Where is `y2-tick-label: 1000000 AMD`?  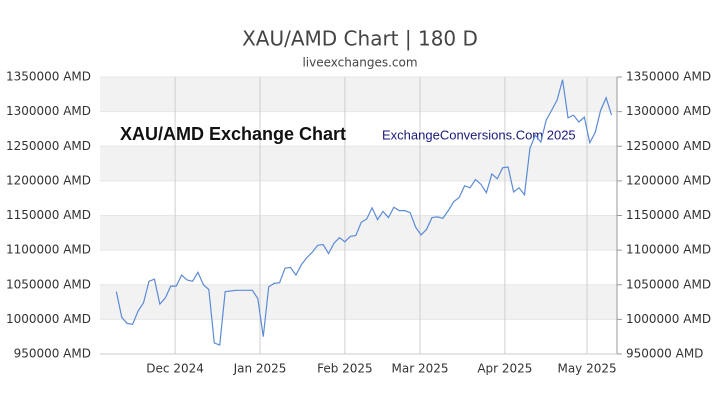 y2-tick-label: 1000000 AMD is located at coordinates (668, 319).